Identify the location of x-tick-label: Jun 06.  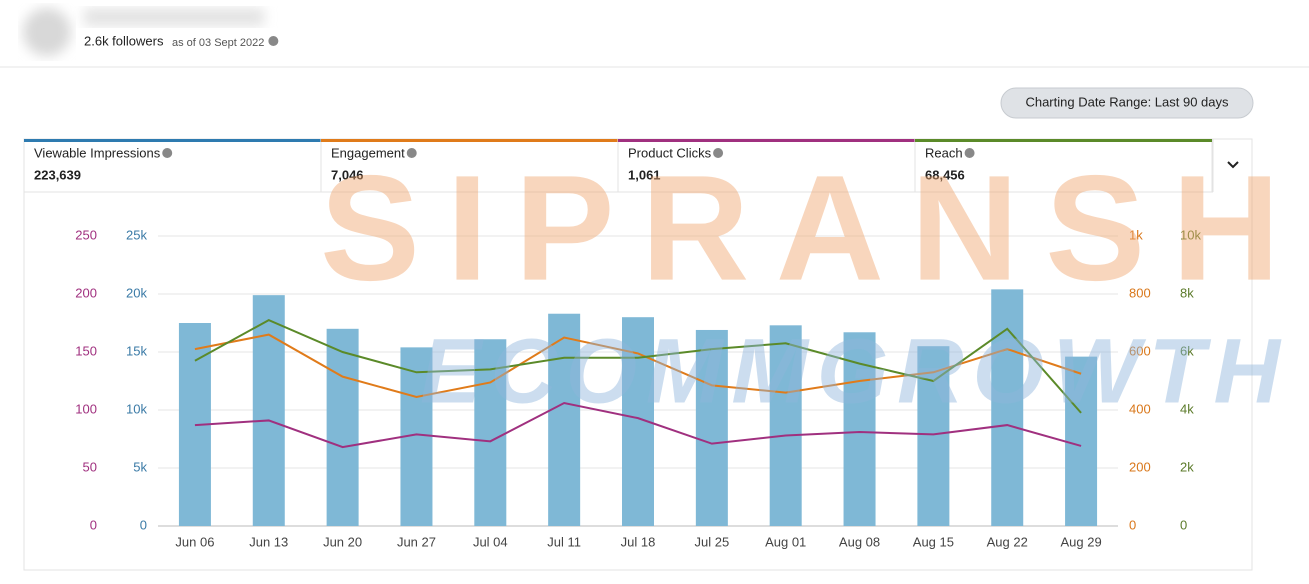
(194, 541).